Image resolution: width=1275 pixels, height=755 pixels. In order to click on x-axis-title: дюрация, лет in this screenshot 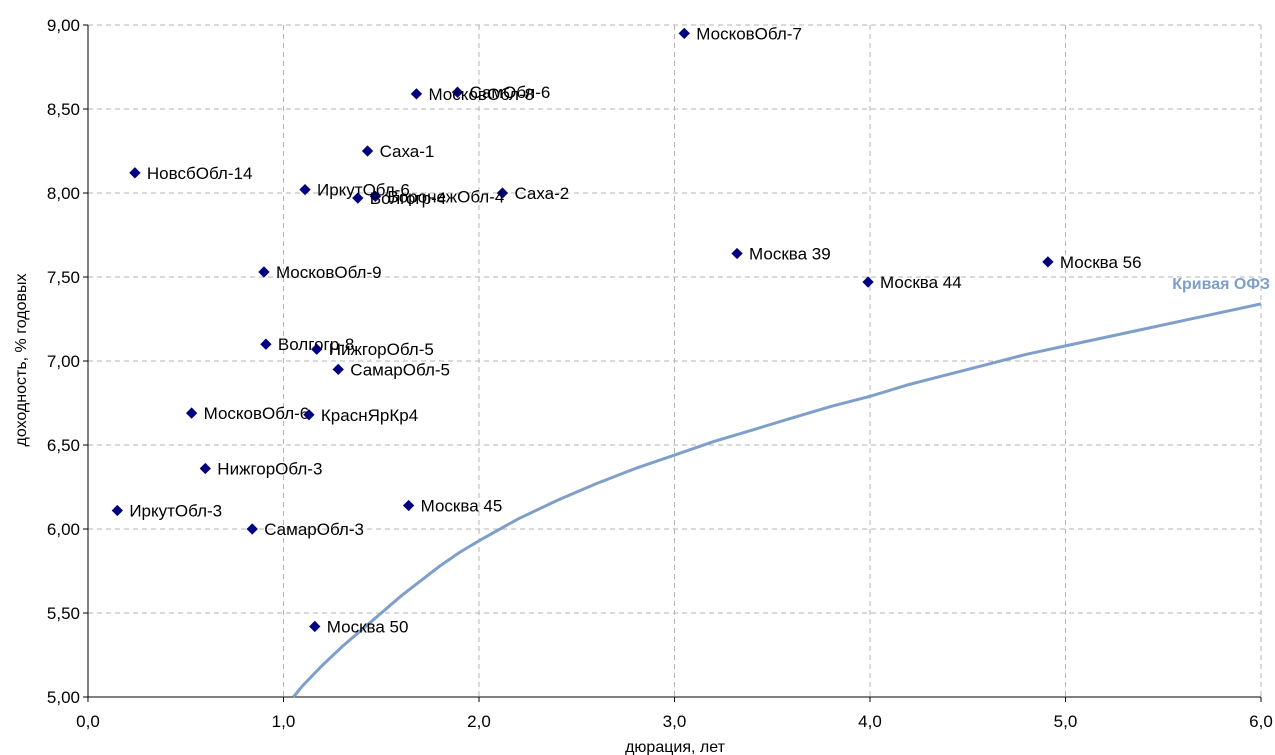, I will do `click(675, 747)`.